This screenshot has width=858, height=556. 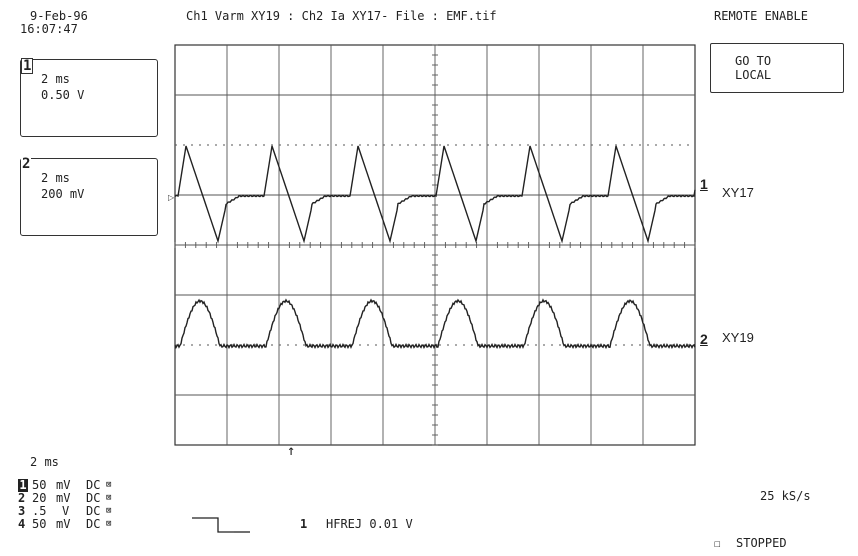 What do you see at coordinates (171, 197) in the screenshot?
I see `ground-marker: ▷` at bounding box center [171, 197].